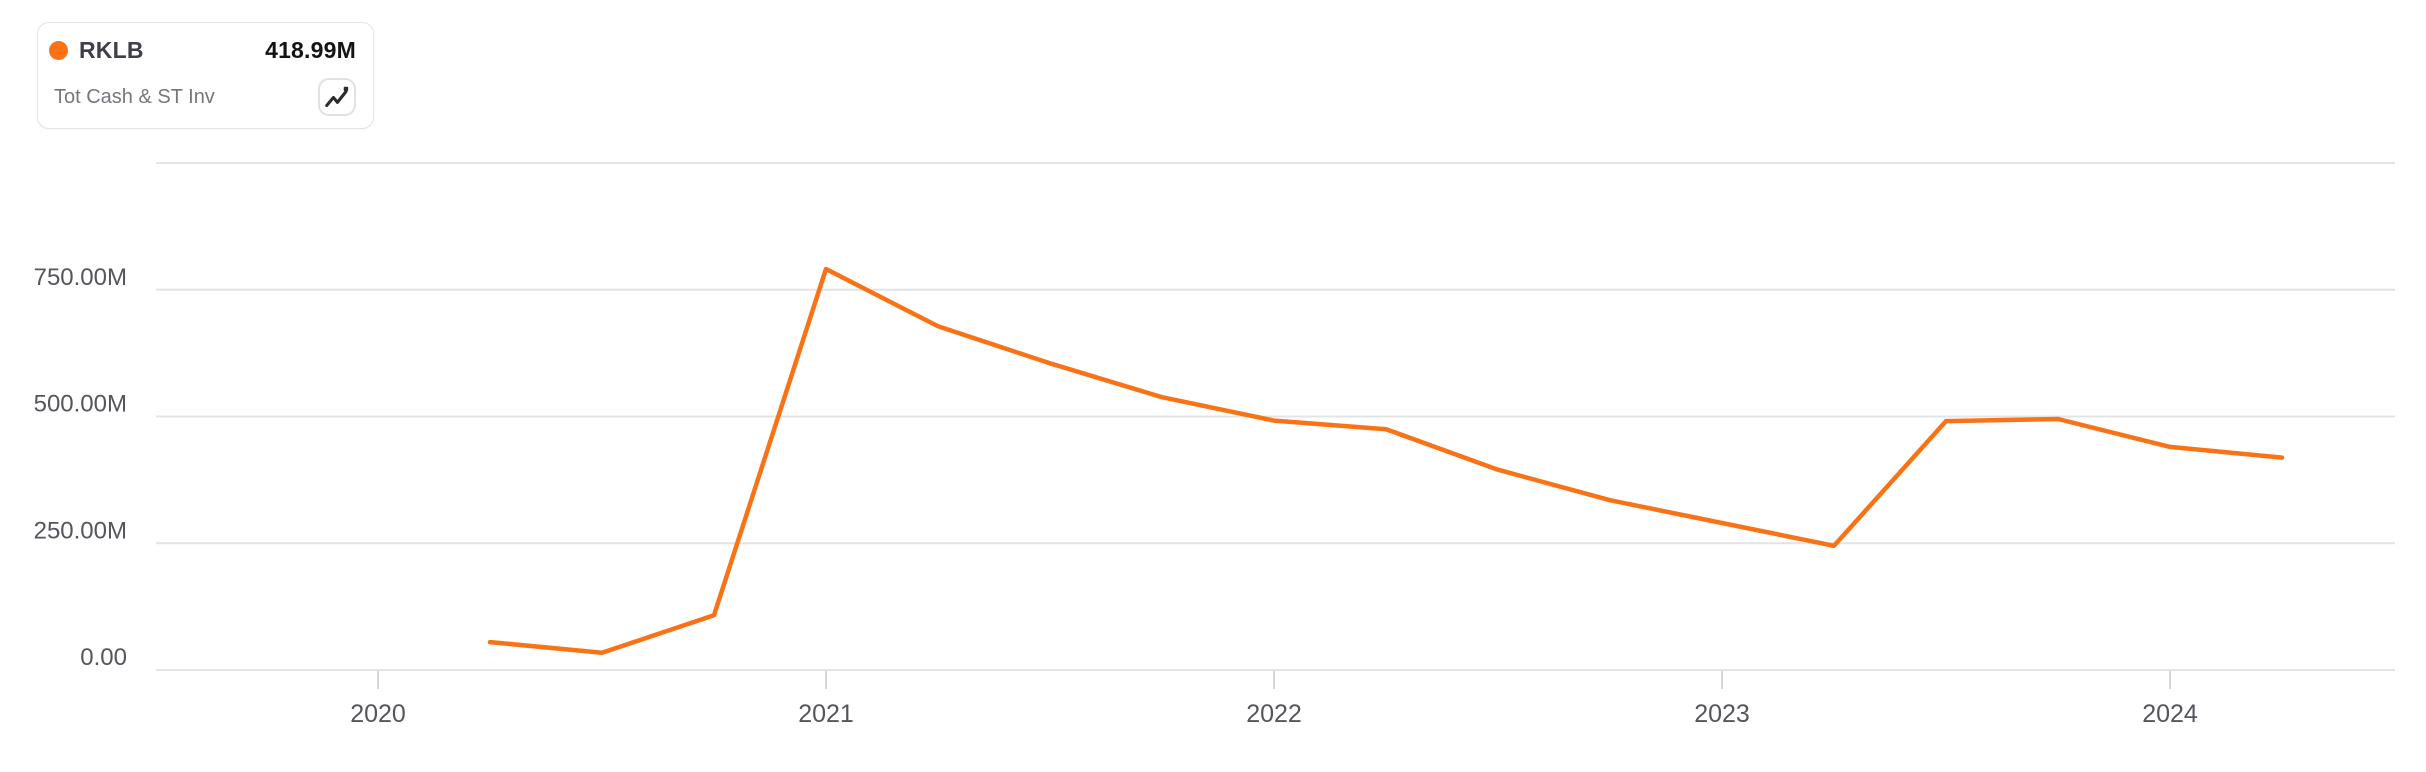 This screenshot has height=772, width=2426. Describe the element at coordinates (1274, 680) in the screenshot. I see `x-axis` at that location.